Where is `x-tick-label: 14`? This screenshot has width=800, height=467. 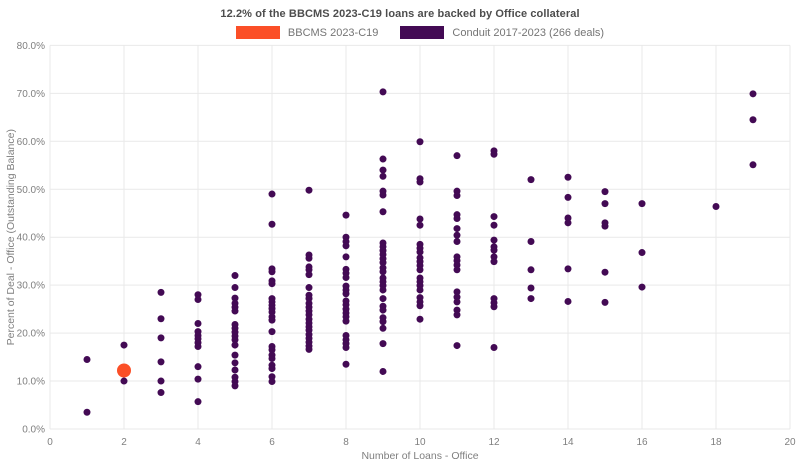
x-tick-label: 14 is located at coordinates (568, 442).